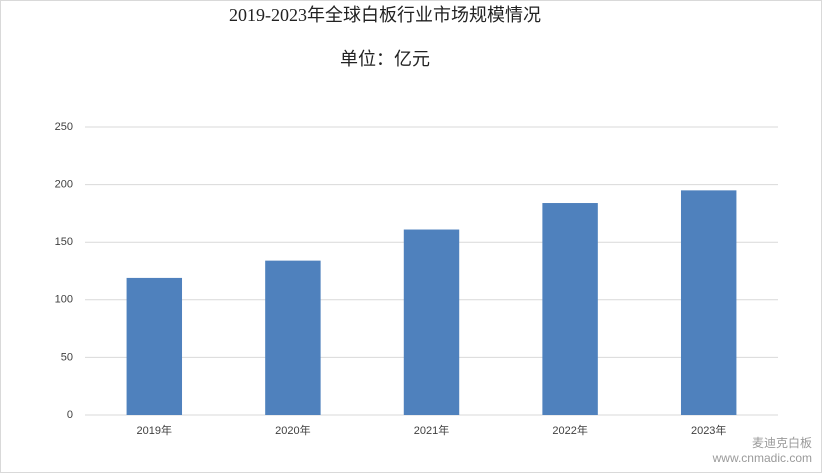  Describe the element at coordinates (782, 442) in the screenshot. I see `watermark-brand: 麦迪克白板` at that location.